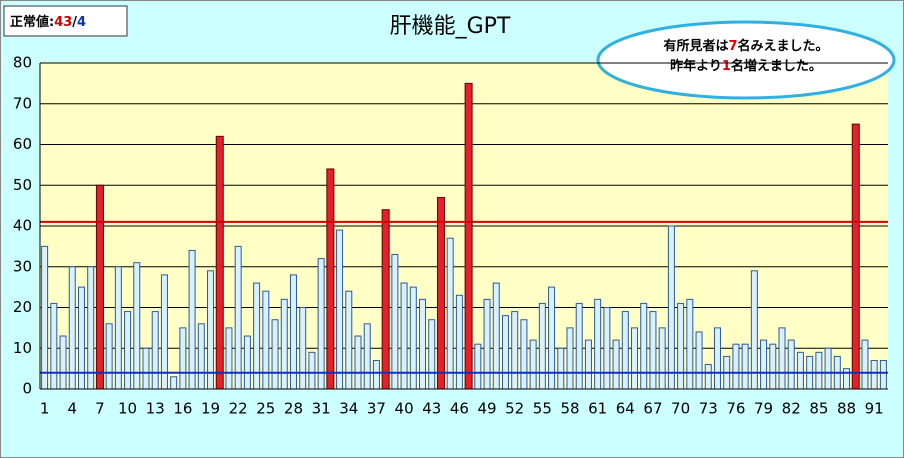  I want to click on y-tick-label: 80, so click(22, 63).